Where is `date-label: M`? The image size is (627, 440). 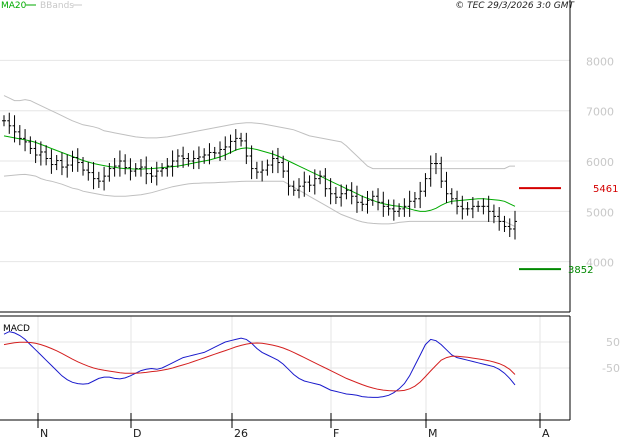 date-label: M is located at coordinates (433, 433).